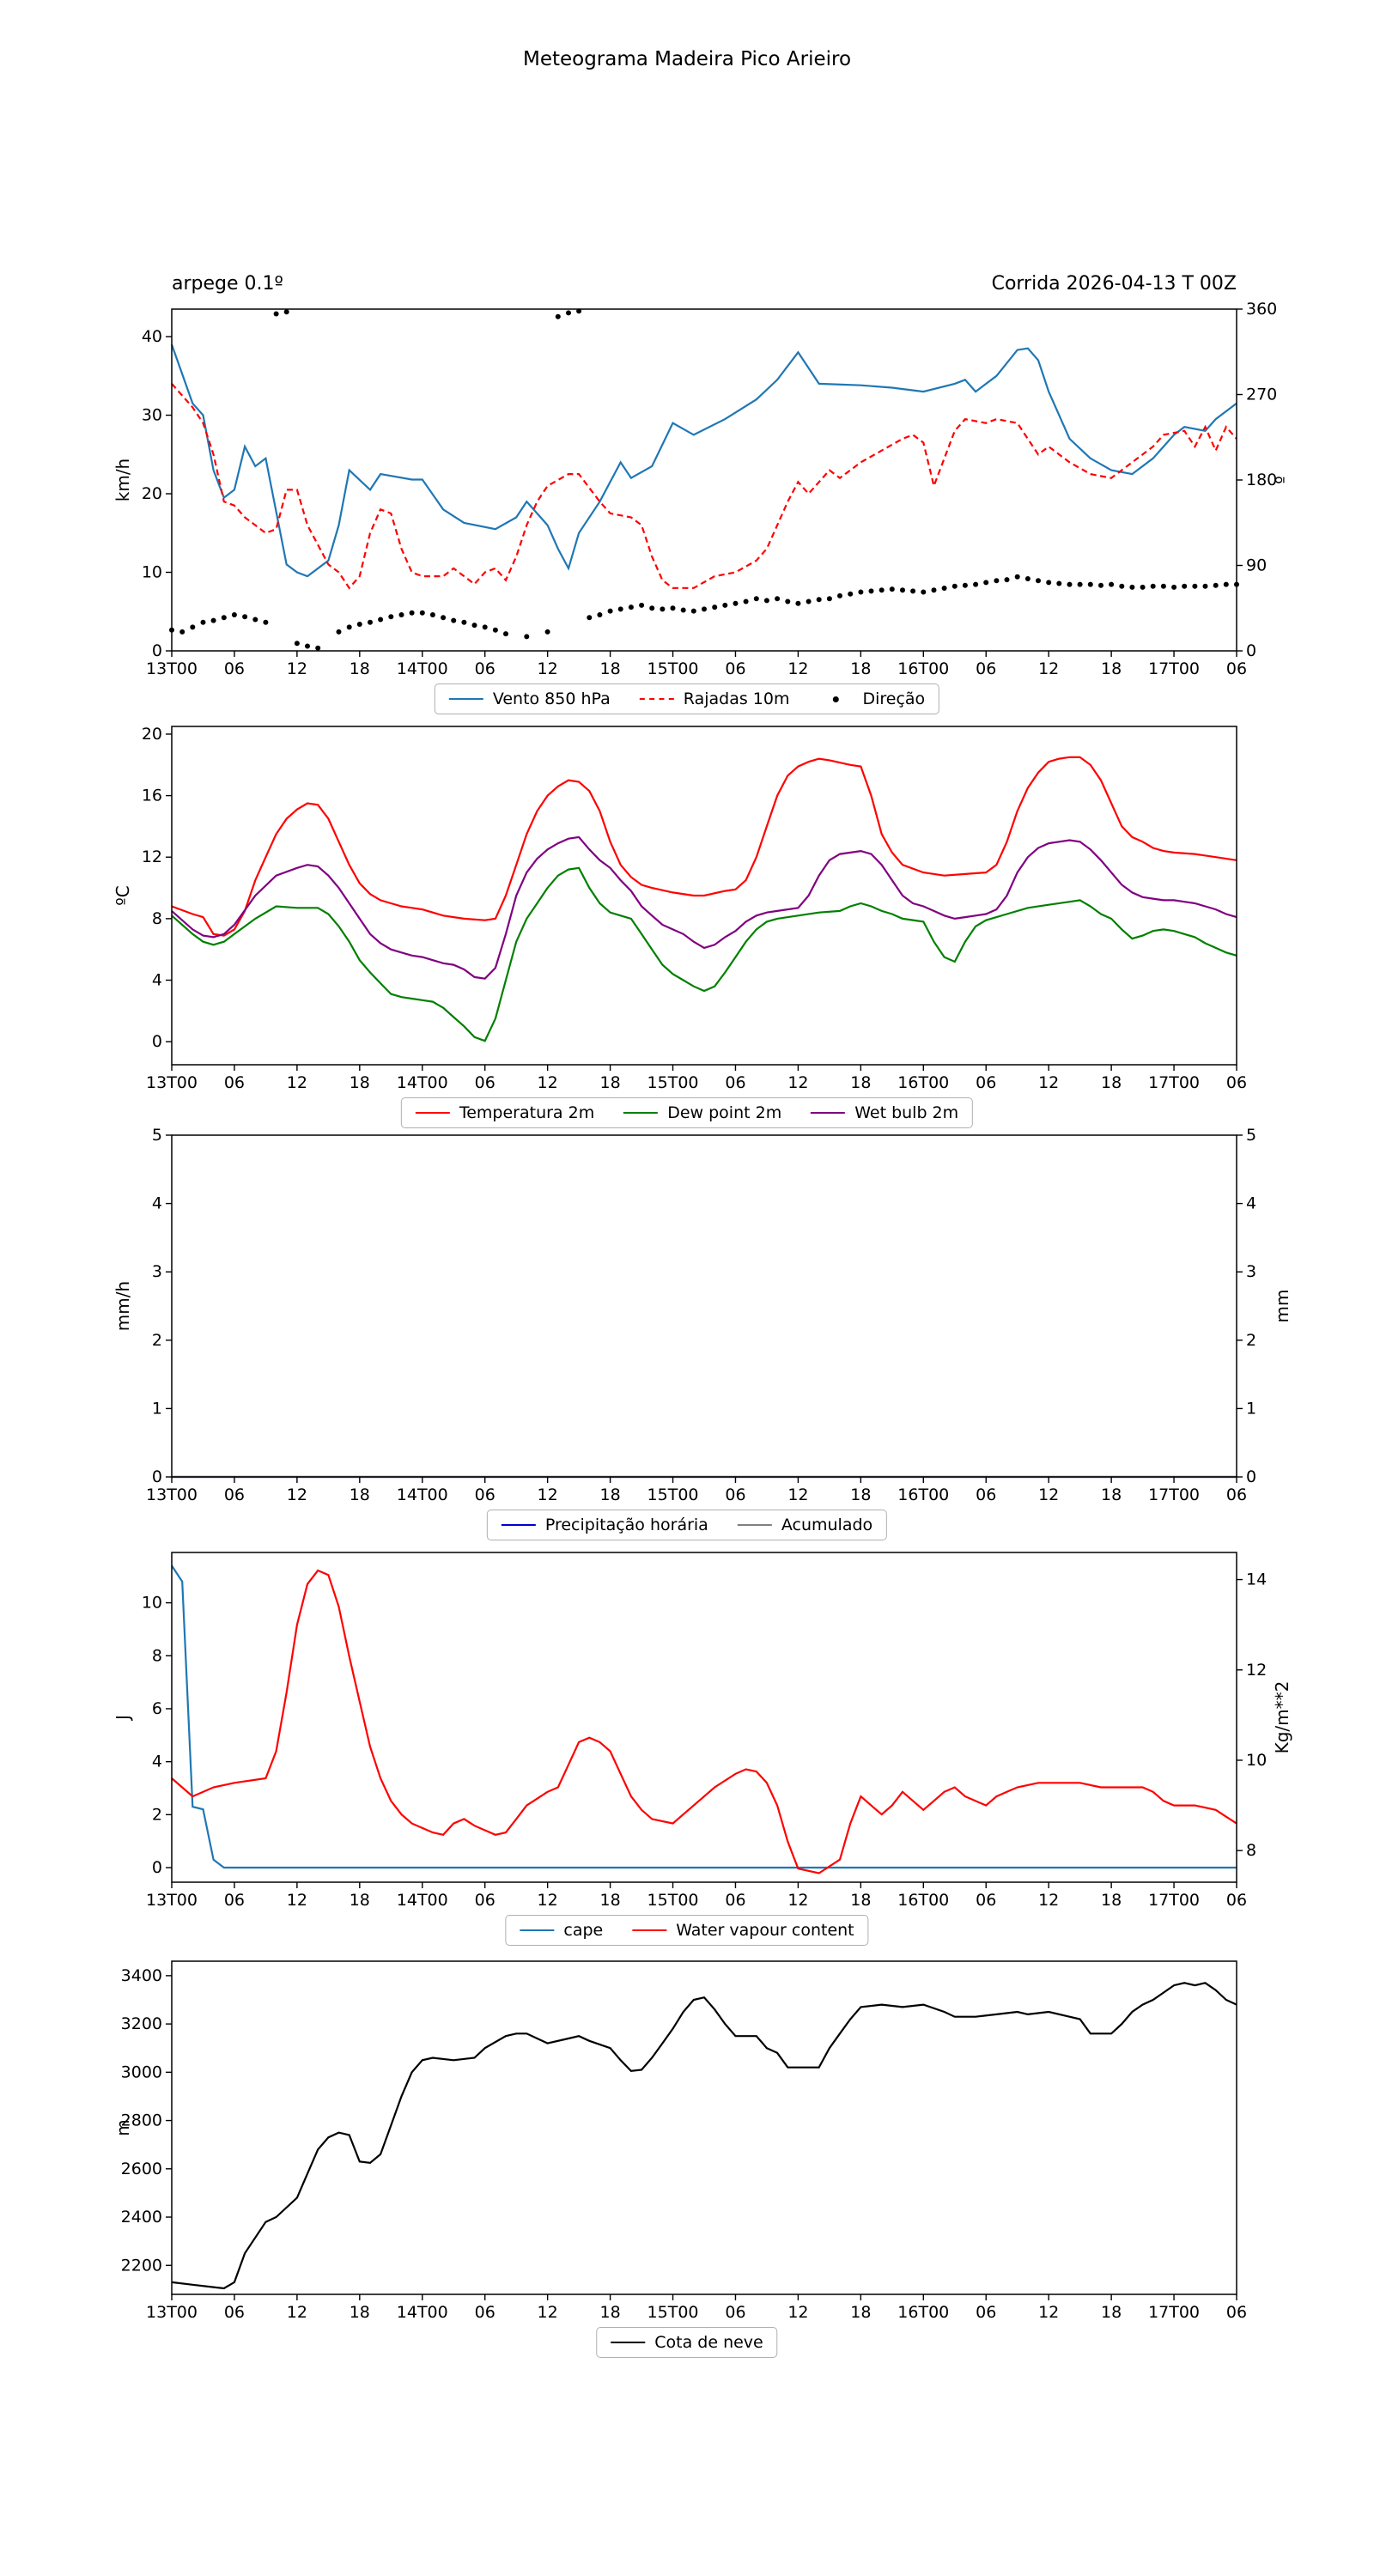  What do you see at coordinates (152, 1603) in the screenshot?
I see `y-tick-label: 10` at bounding box center [152, 1603].